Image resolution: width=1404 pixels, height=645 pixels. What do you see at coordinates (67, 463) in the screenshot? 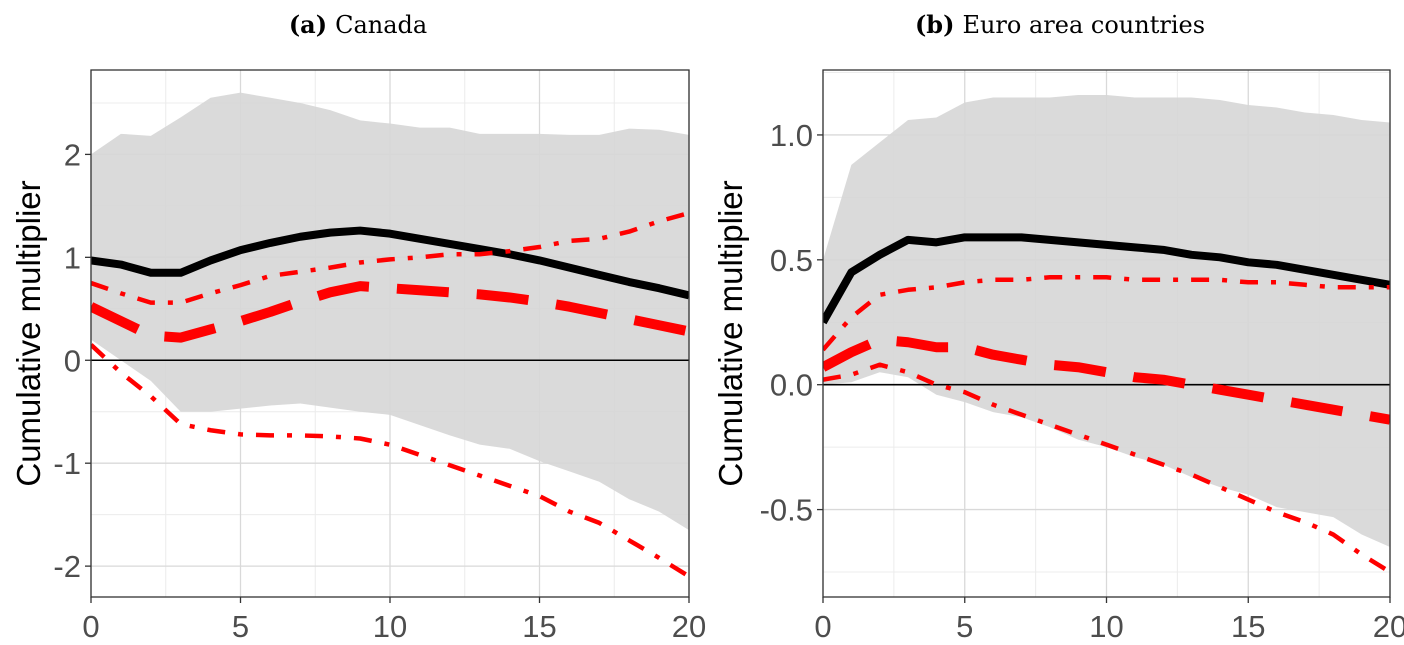
I see `y-tick-label: -1` at bounding box center [67, 463].